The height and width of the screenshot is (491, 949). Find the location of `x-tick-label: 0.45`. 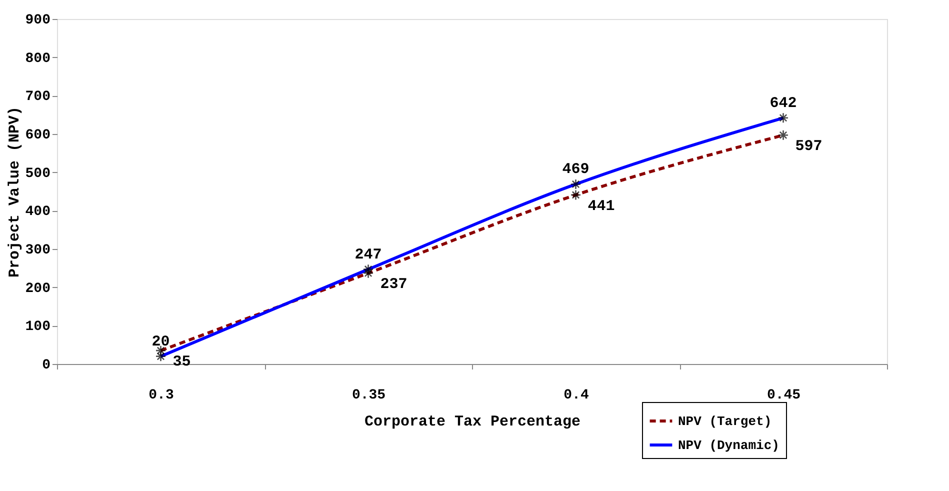

x-tick-label: 0.45 is located at coordinates (783, 396).